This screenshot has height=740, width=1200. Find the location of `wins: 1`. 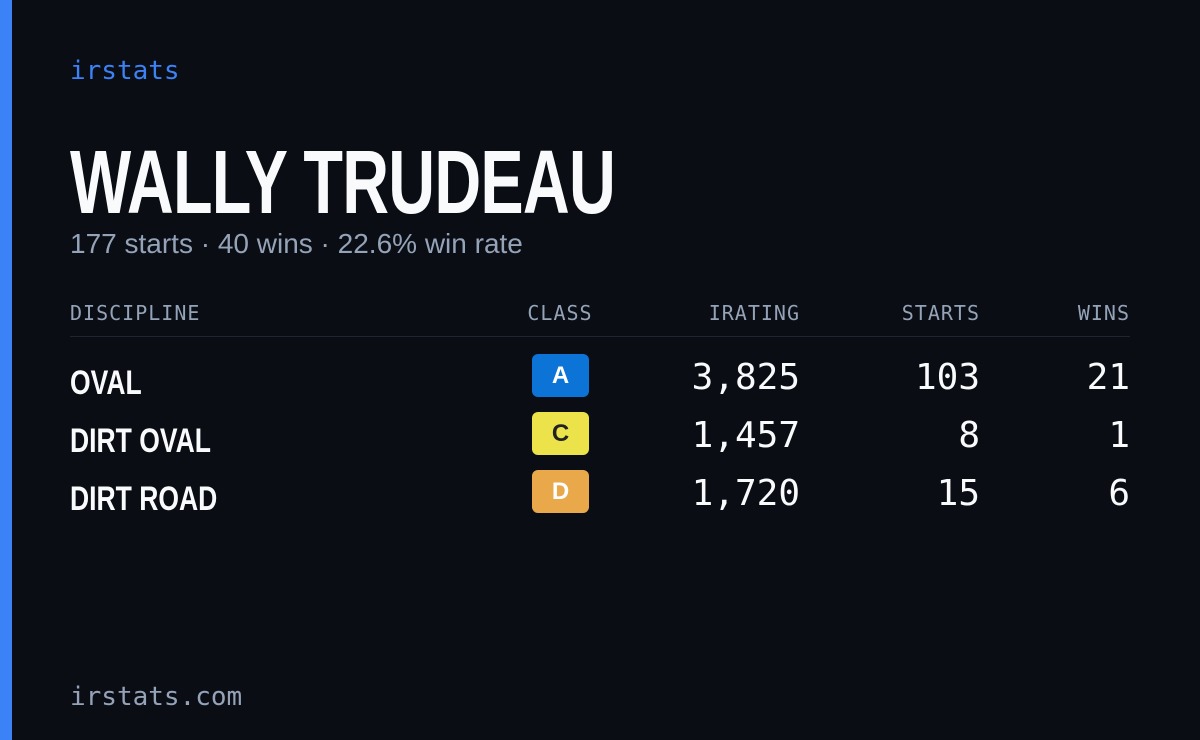

wins: 1 is located at coordinates (1119, 435).